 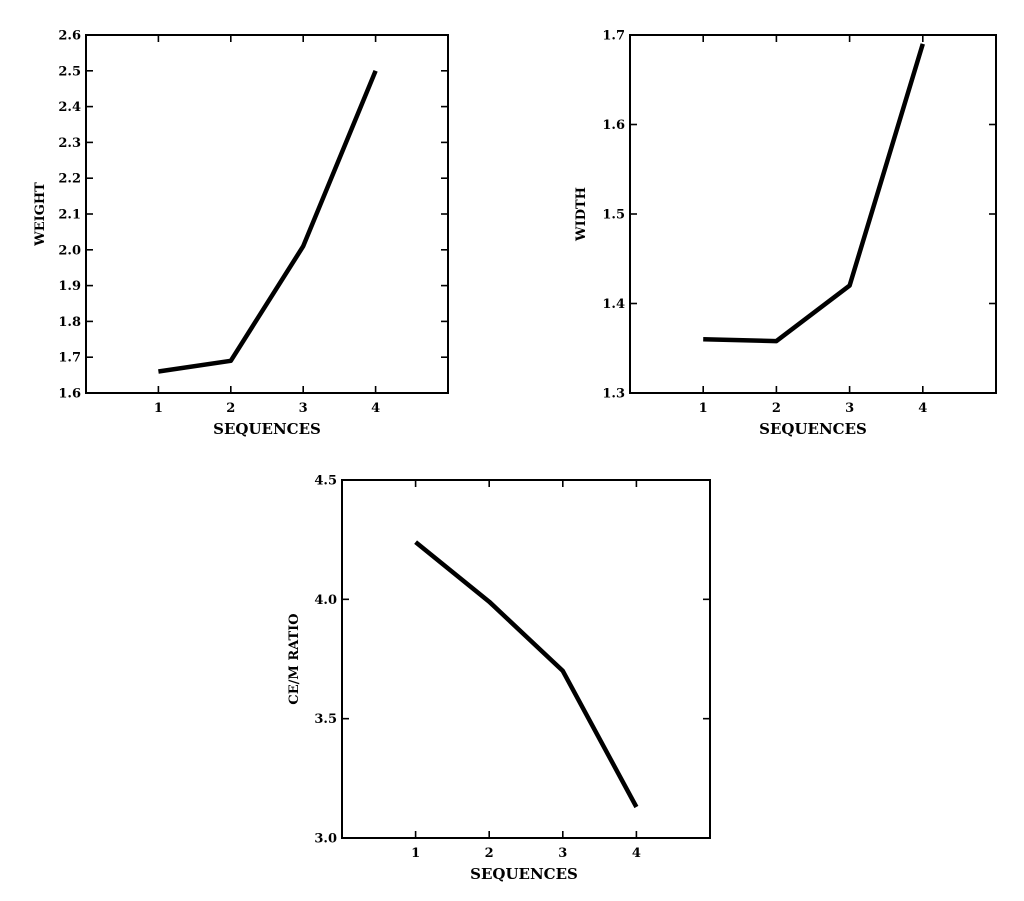 What do you see at coordinates (69, 179) in the screenshot?
I see `y-tick-label: 2.2` at bounding box center [69, 179].